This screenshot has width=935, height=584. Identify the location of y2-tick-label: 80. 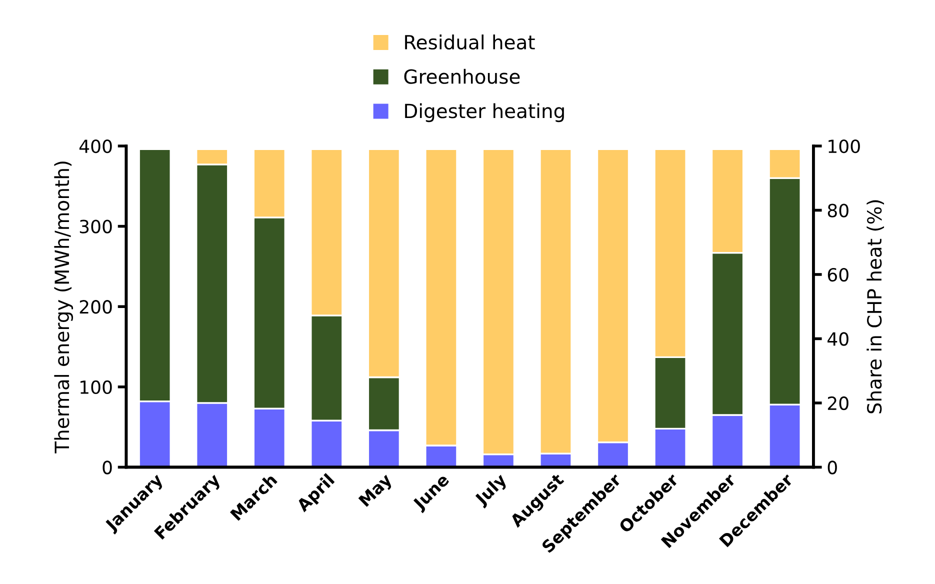
(838, 211).